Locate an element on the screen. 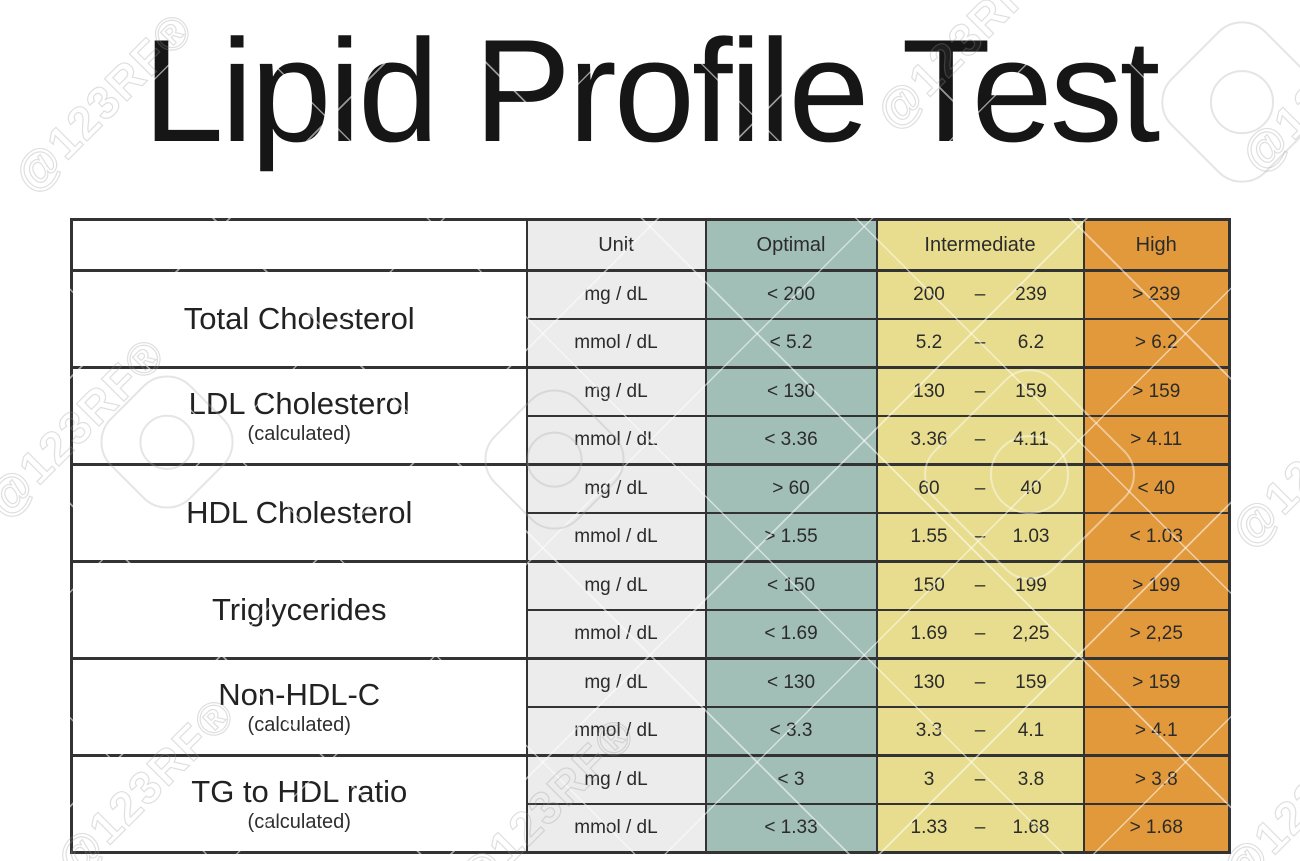 Image resolution: width=1300 pixels, height=861 pixels. intermediate-cell: 60 – 40 is located at coordinates (980, 488).